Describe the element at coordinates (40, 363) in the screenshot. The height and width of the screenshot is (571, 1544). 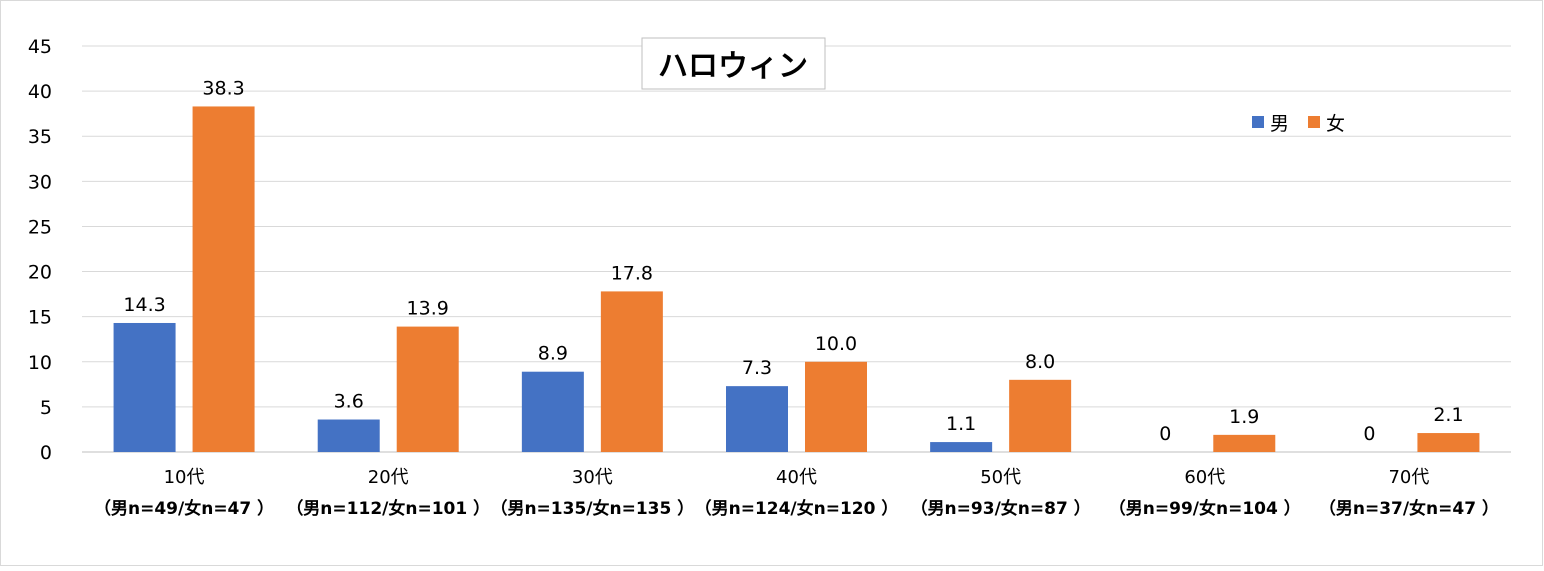
I see `y-tick-label: 10` at that location.